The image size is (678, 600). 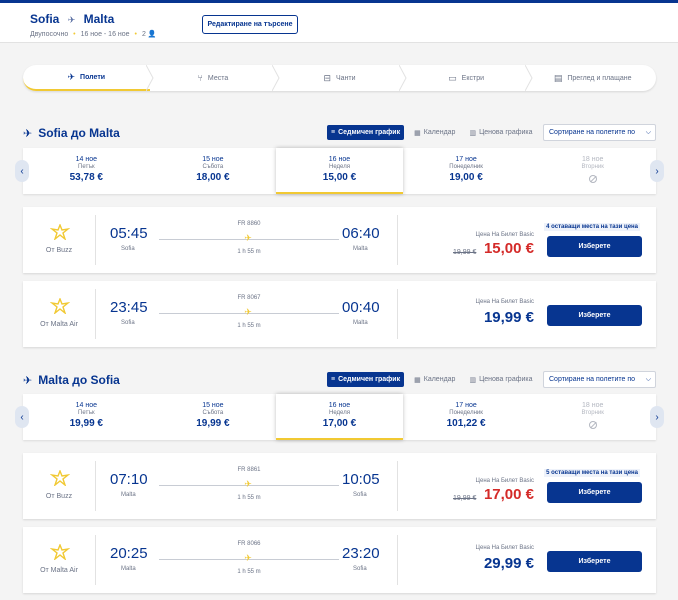 I want to click on date-label: 18 ное, so click(x=592, y=405).